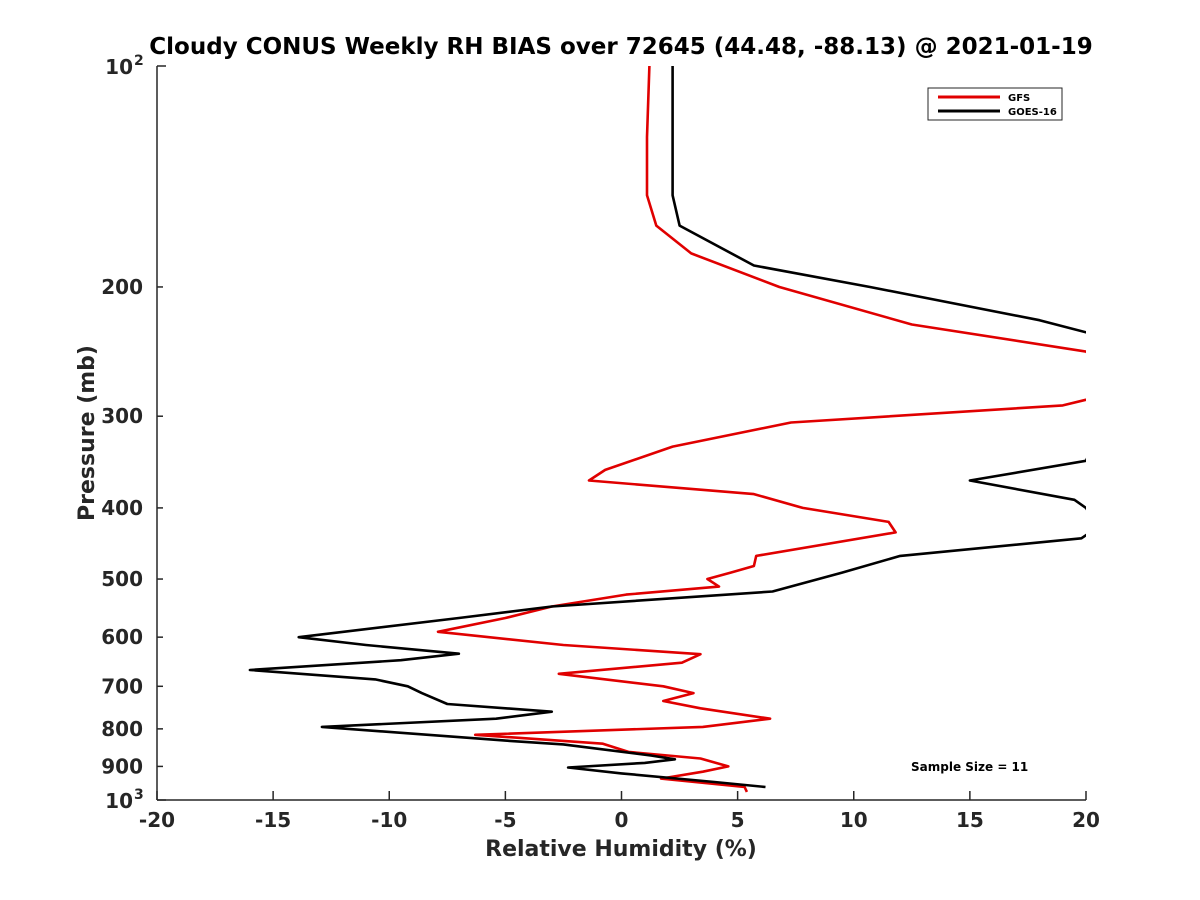 The image size is (1200, 900). What do you see at coordinates (122, 766) in the screenshot?
I see `y-tick-label: 900` at bounding box center [122, 766].